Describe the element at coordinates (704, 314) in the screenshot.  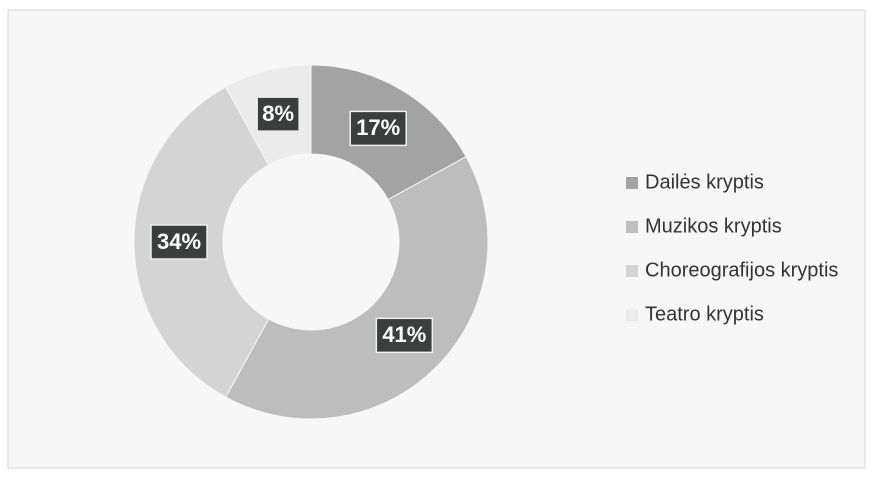
I see `legend-label: Teatro kryptis` at that location.